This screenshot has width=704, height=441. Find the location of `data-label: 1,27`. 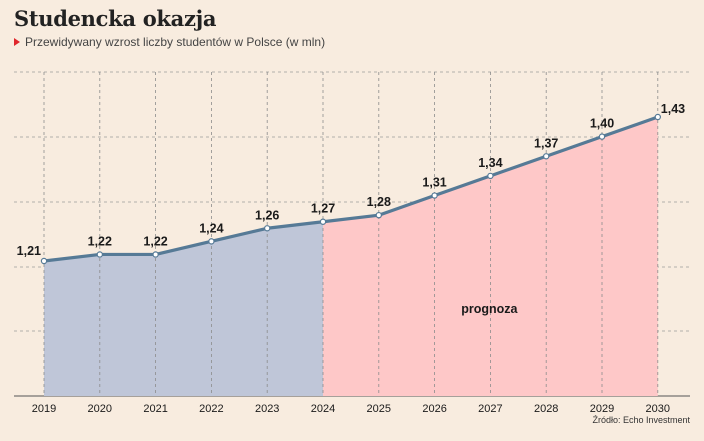

data-label: 1,27 is located at coordinates (323, 209).